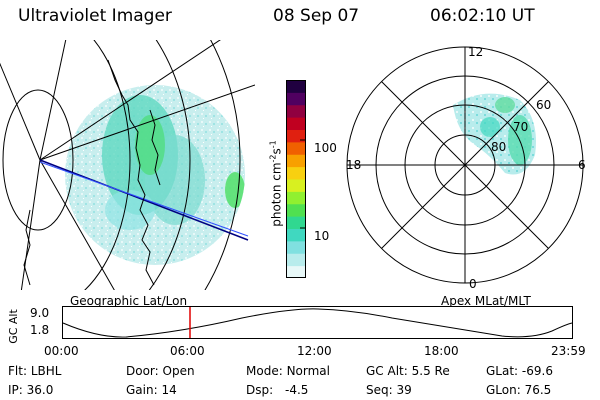  Describe the element at coordinates (317, 322) in the screenshot. I see `altitude-plot` at that location.